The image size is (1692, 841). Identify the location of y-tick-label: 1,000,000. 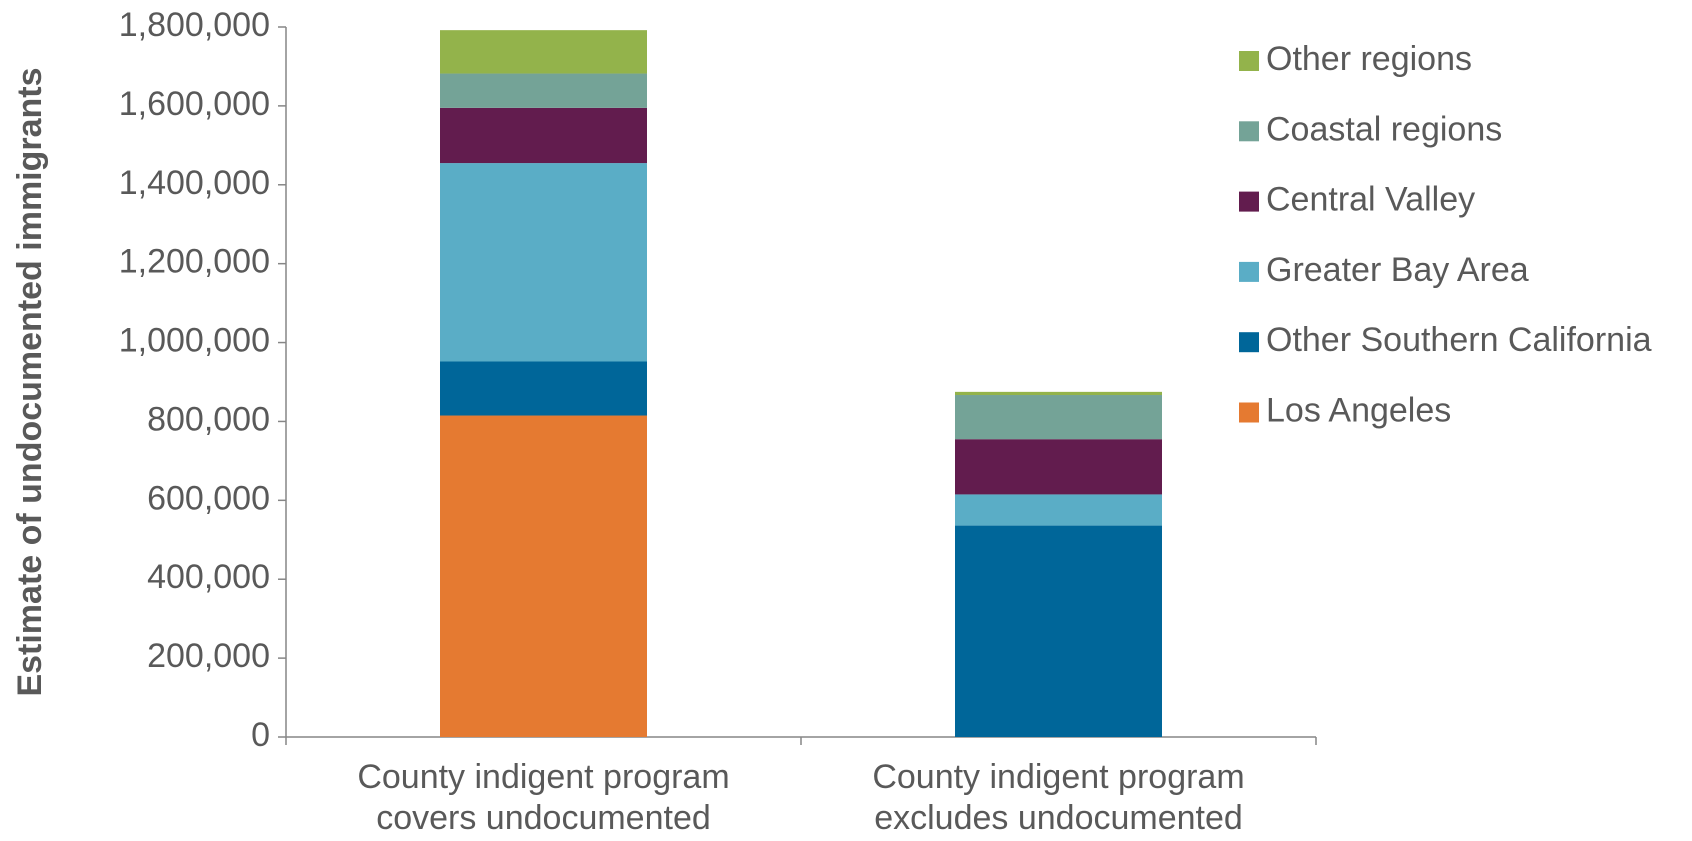
(194, 341).